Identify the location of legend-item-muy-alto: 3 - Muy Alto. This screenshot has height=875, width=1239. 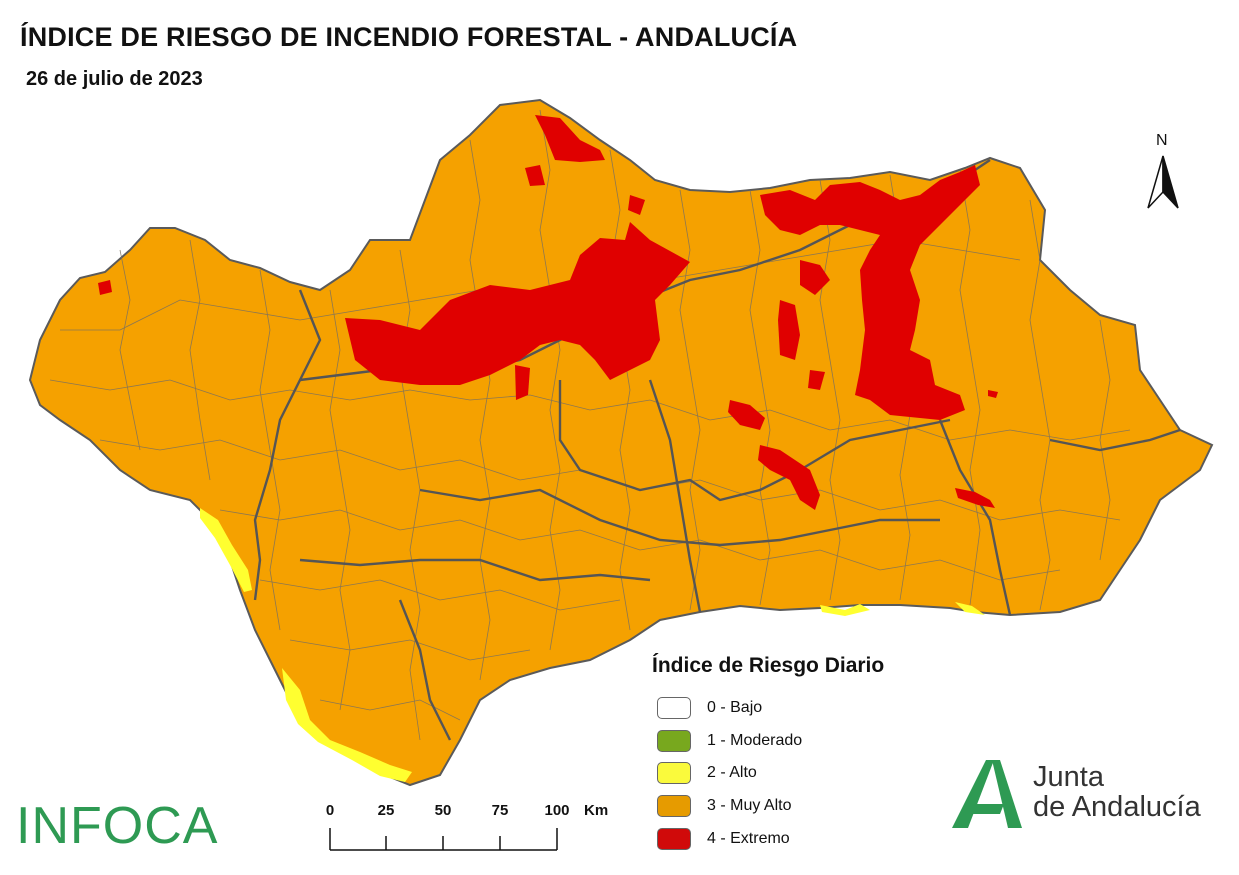
(724, 806).